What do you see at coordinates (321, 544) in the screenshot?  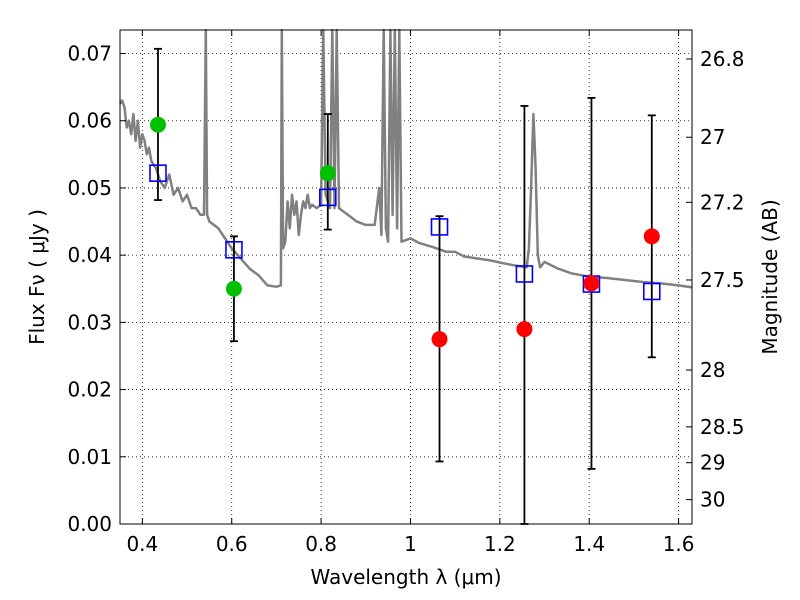 I see `x-tick-label: 0.8` at bounding box center [321, 544].